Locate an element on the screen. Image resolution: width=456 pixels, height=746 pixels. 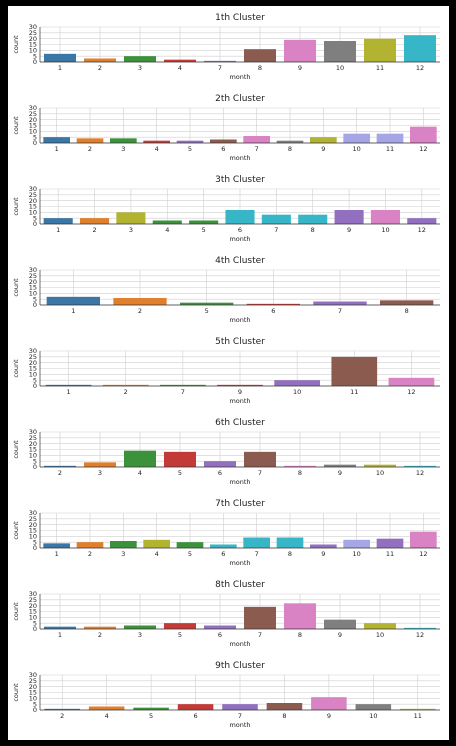
chart-title: 2th Cluster is located at coordinates (240, 99).